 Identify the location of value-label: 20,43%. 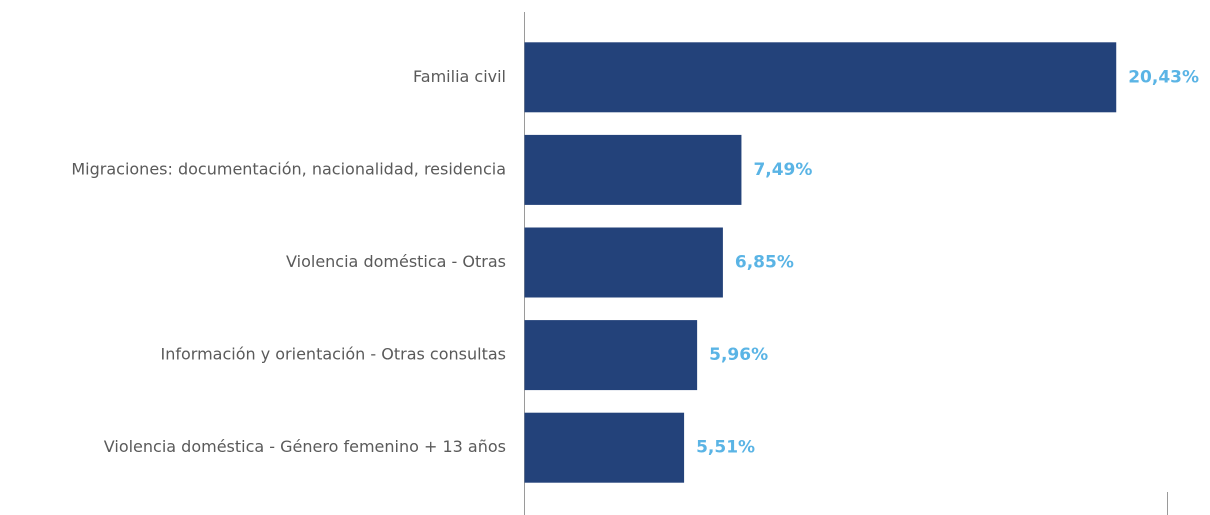
(1163, 77).